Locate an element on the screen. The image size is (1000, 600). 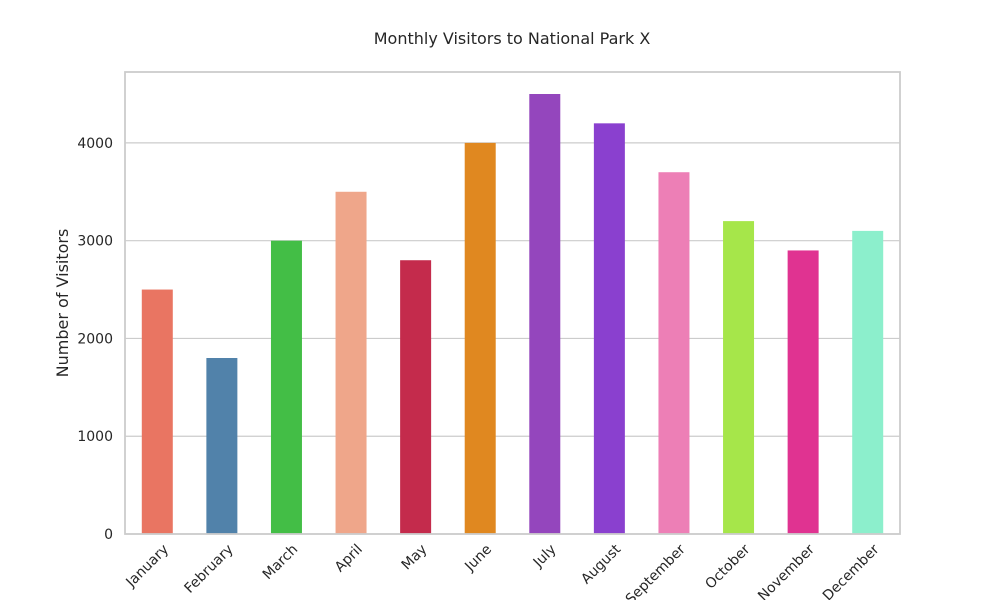
x-tick-label: June is located at coordinates (478, 559).